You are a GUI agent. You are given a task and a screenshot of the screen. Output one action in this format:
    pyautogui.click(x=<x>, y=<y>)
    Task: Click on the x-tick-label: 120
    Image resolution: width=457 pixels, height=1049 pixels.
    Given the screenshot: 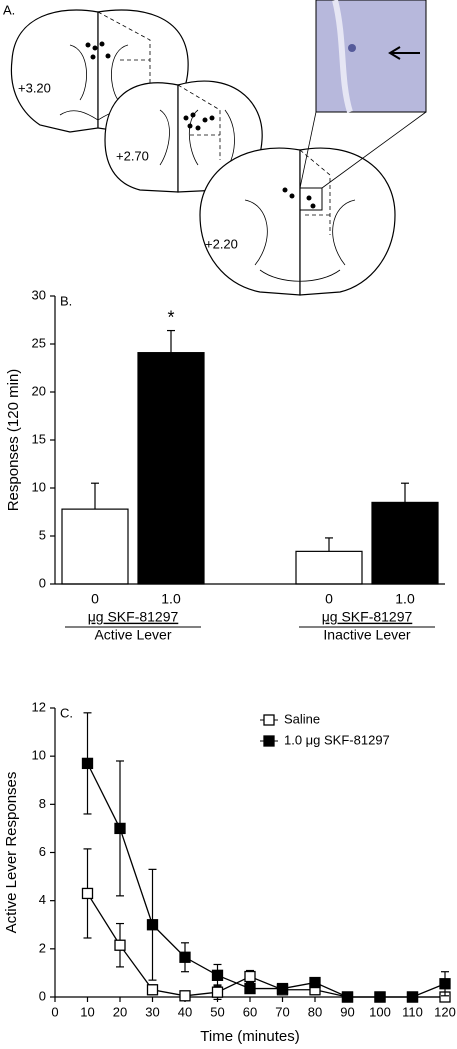 What is the action you would take?
    pyautogui.click(x=445, y=1011)
    